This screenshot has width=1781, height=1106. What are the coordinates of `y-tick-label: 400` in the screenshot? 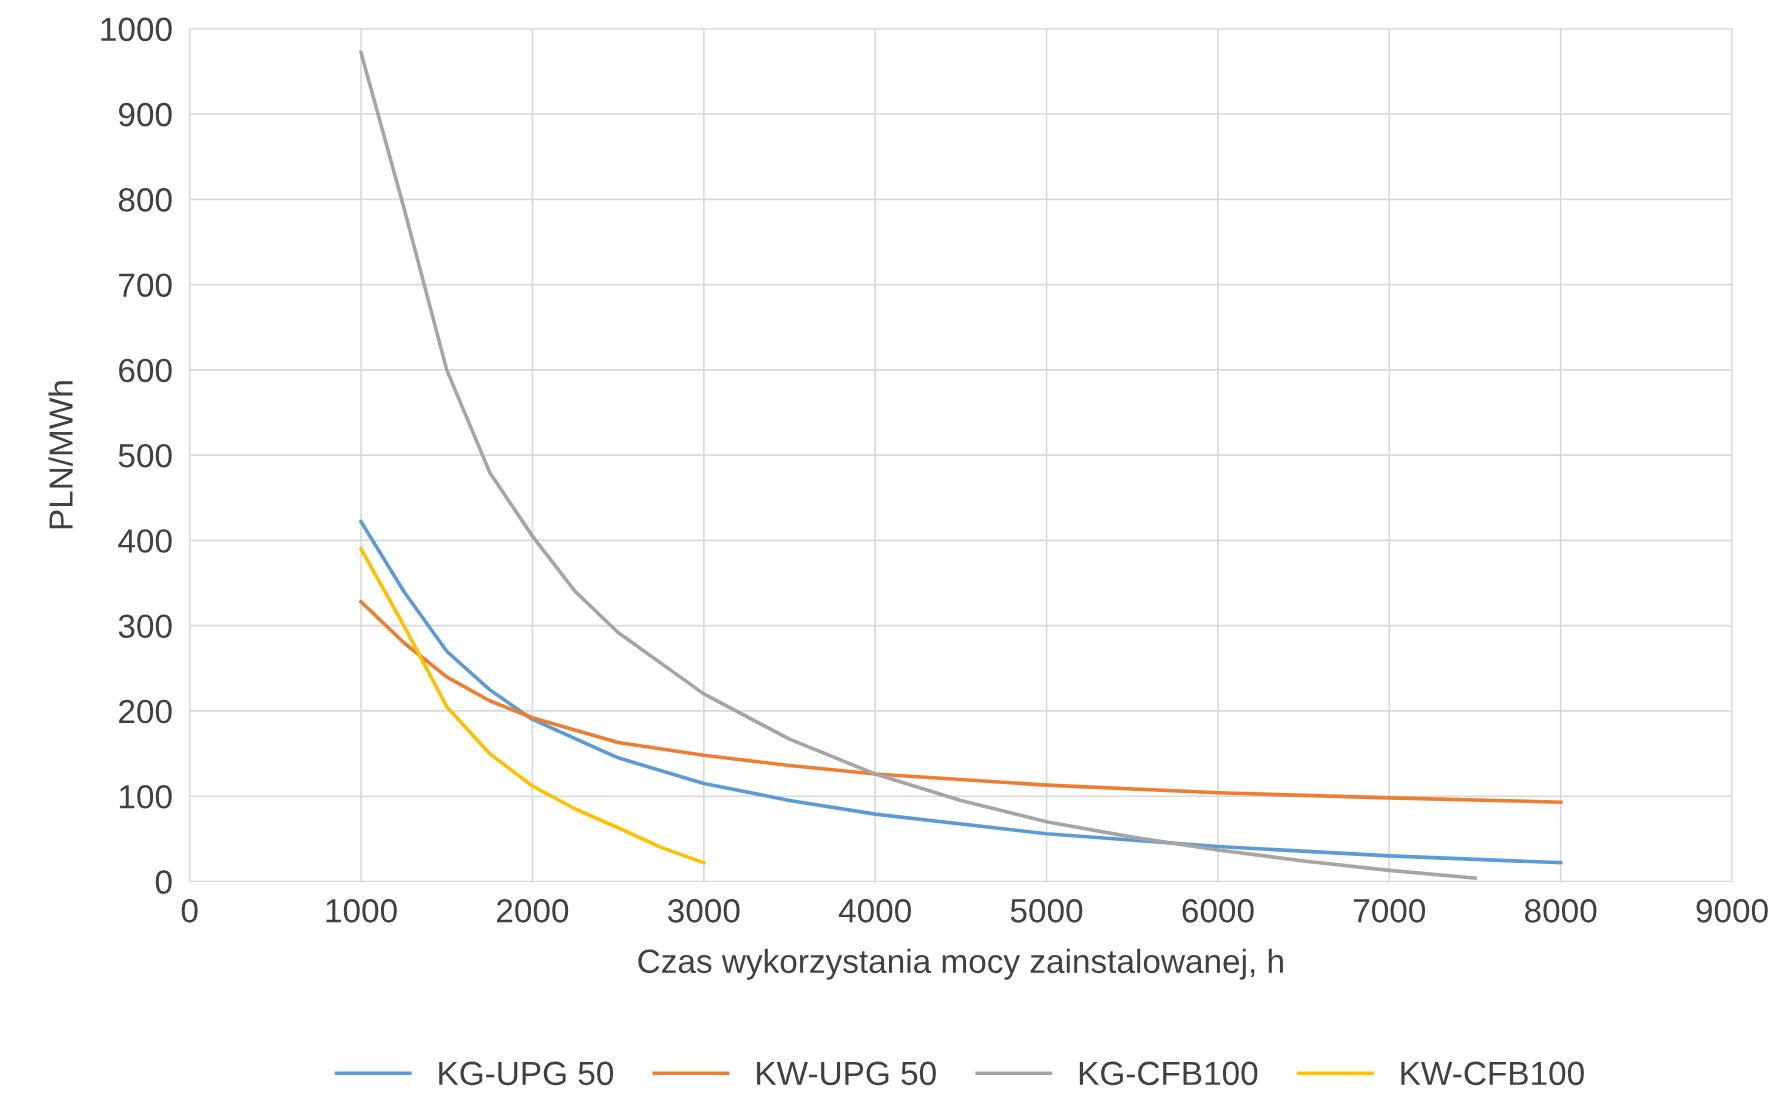 It's located at (145, 541).